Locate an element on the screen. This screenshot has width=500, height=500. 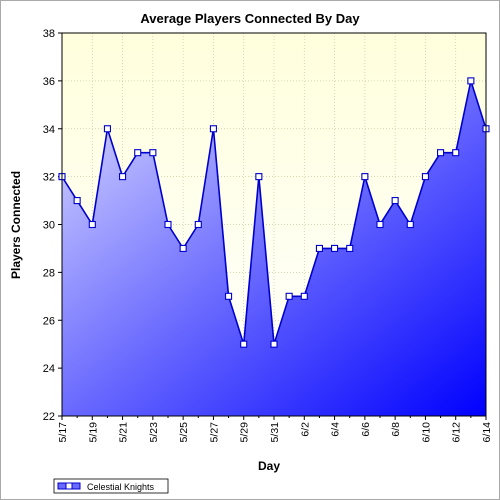
x-tick-label: 6/8 is located at coordinates (396, 429).